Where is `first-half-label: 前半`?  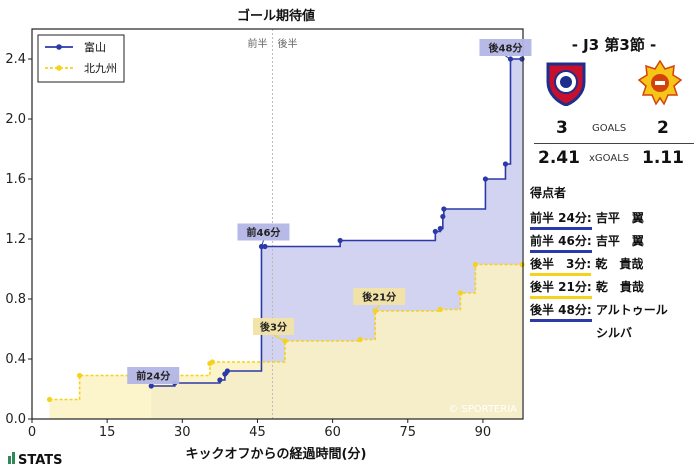
first-half-label: 前半 is located at coordinates (257, 43).